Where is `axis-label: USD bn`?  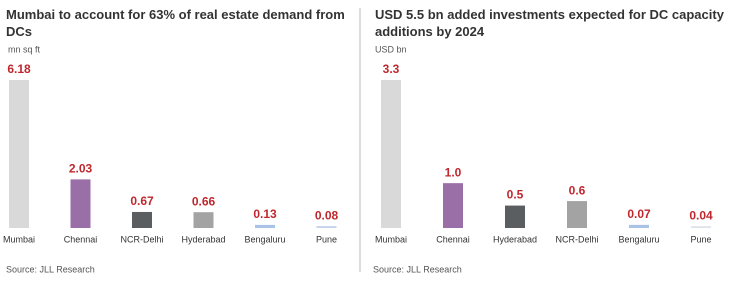 axis-label: USD bn is located at coordinates (391, 49).